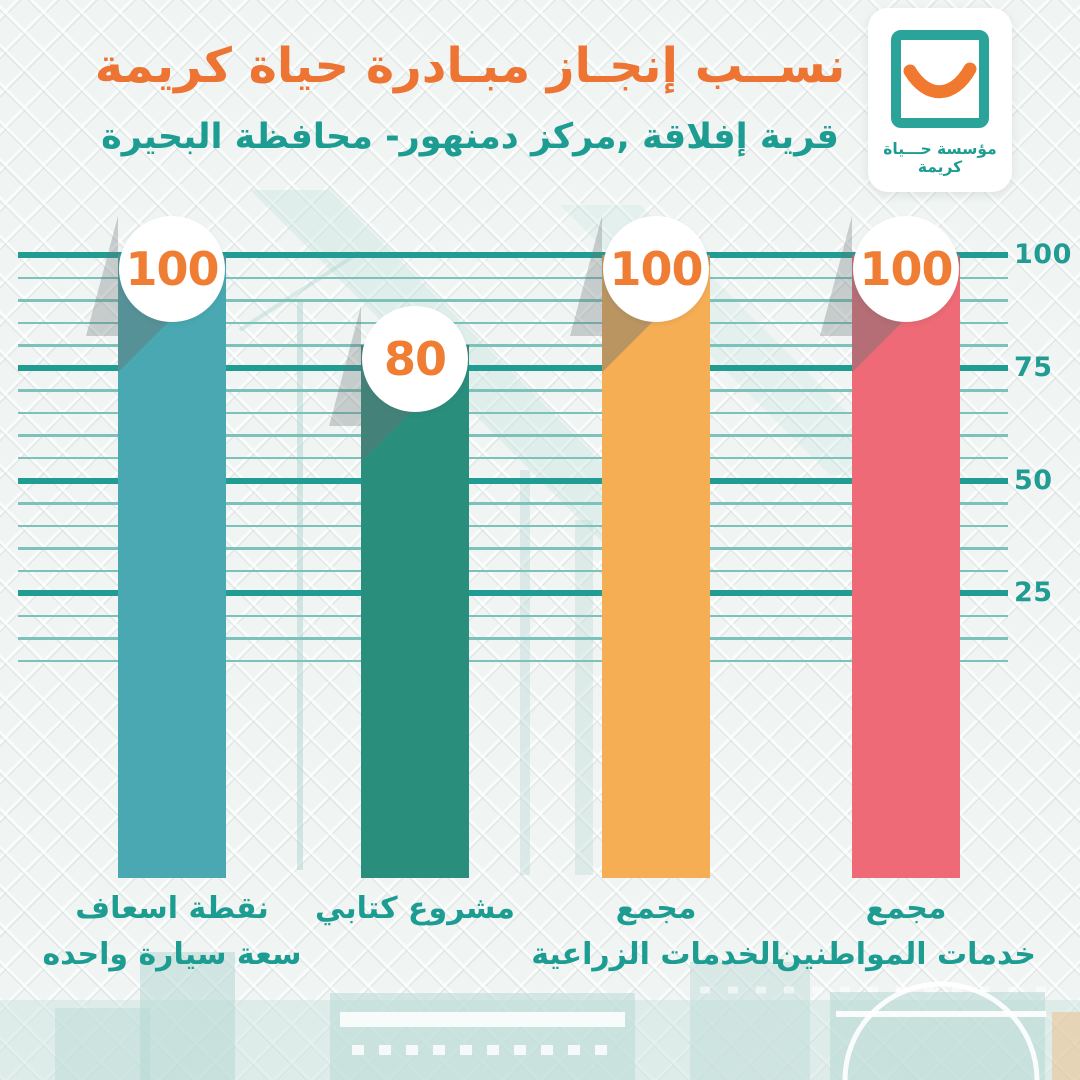 The width and height of the screenshot is (1080, 1080). I want to click on bar-4: 100, so click(890, 547).